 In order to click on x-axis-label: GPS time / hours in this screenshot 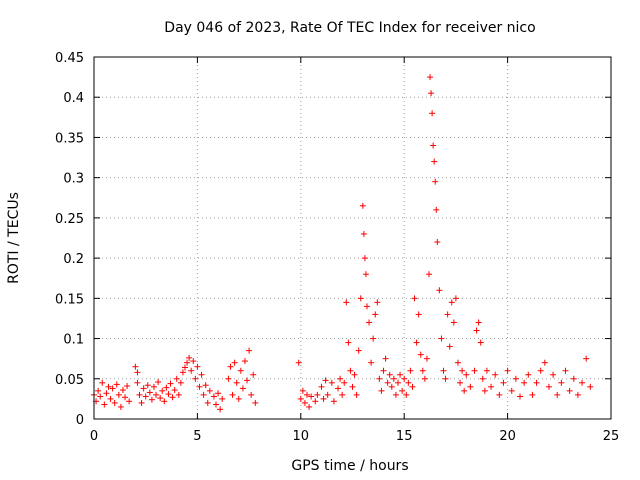, I will do `click(349, 466)`.